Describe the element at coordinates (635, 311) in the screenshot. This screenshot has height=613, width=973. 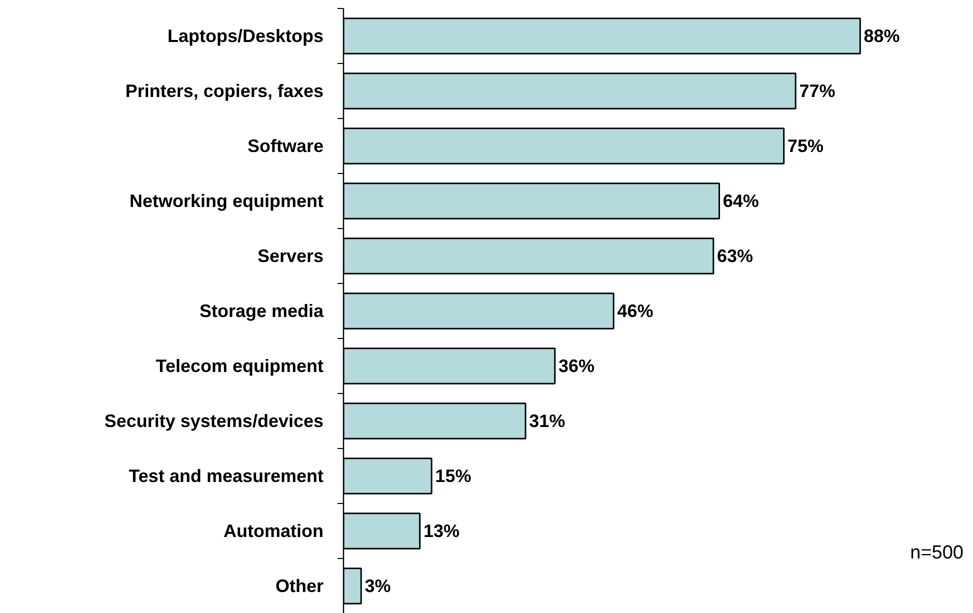
I see `data-label: 46%` at that location.